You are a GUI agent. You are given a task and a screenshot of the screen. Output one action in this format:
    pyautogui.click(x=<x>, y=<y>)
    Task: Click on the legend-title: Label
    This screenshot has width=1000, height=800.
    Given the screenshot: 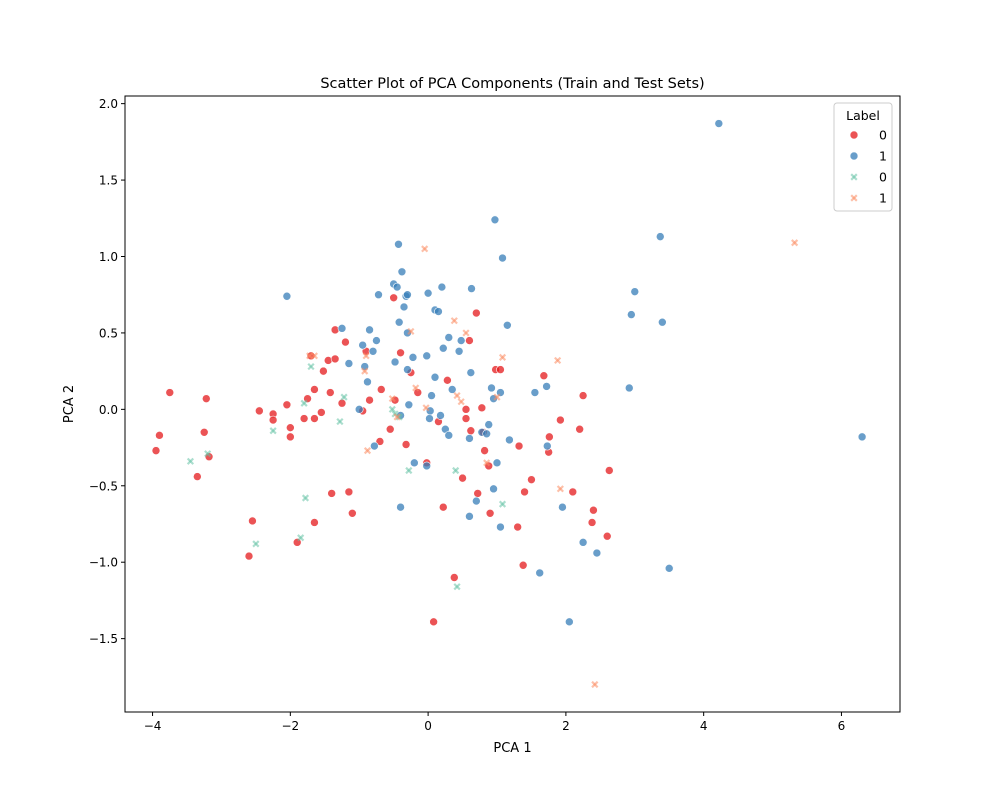 What is the action you would take?
    pyautogui.click(x=863, y=115)
    